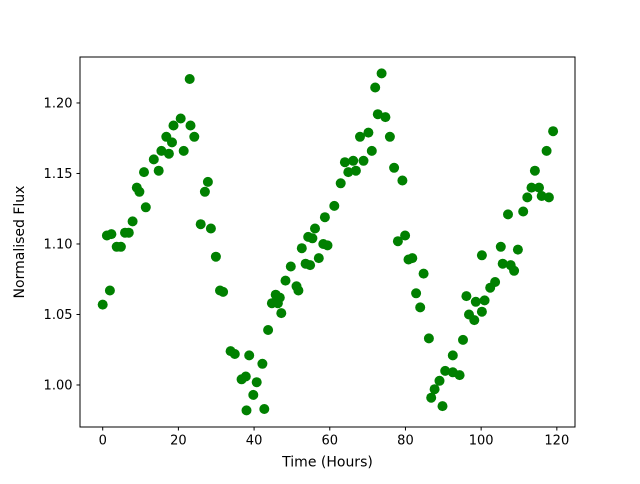 The image size is (640, 484). Describe the element at coordinates (556, 441) in the screenshot. I see `x-tick-label: 120` at that location.